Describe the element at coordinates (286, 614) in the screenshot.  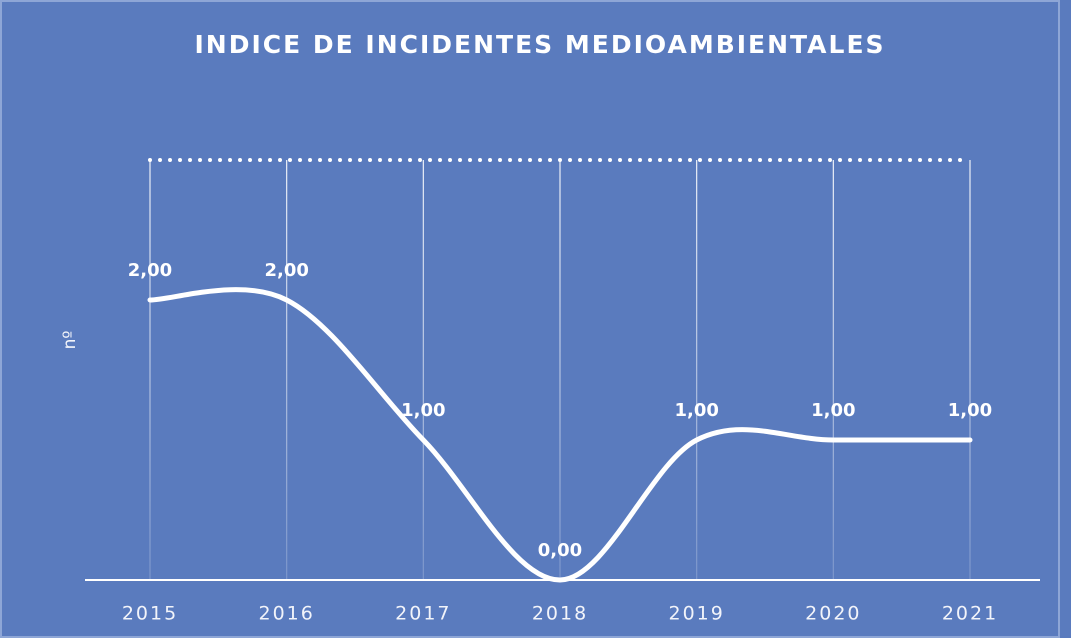
I see `x-tick-label: 2016` at that location.